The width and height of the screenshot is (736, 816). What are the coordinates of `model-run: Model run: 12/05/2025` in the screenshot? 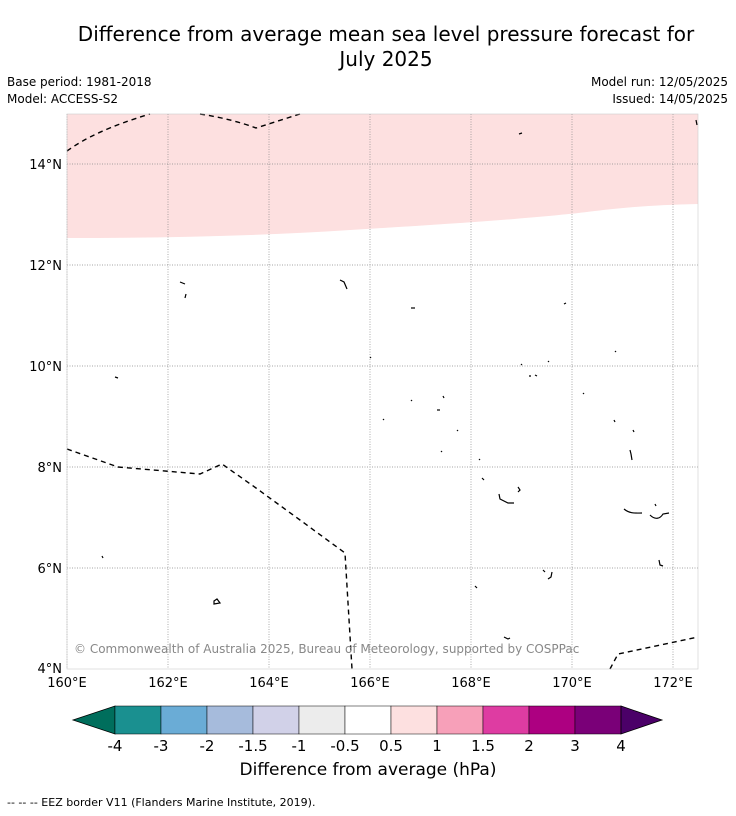 It's located at (659, 82).